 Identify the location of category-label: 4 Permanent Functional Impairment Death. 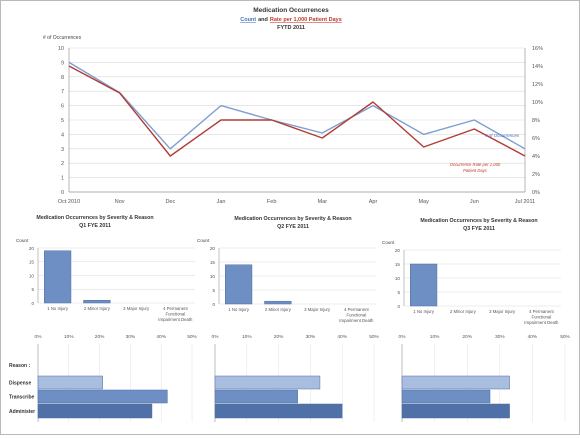
(356, 315).